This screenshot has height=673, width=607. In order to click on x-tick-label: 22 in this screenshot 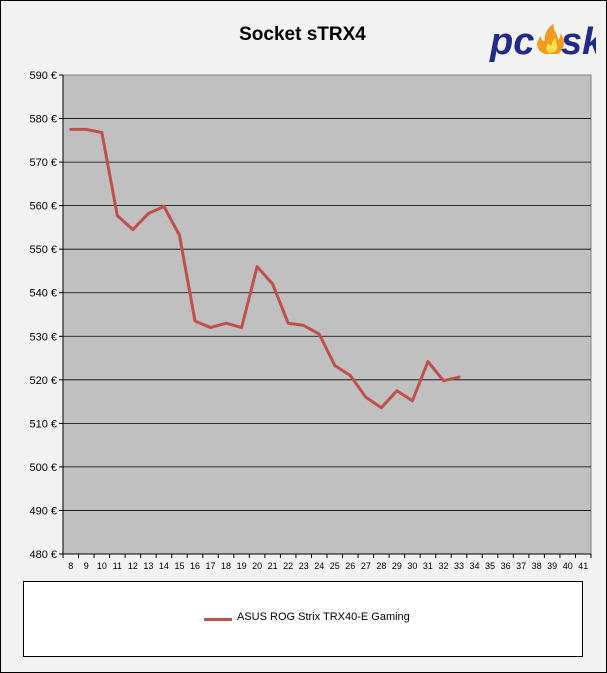, I will do `click(288, 566)`.